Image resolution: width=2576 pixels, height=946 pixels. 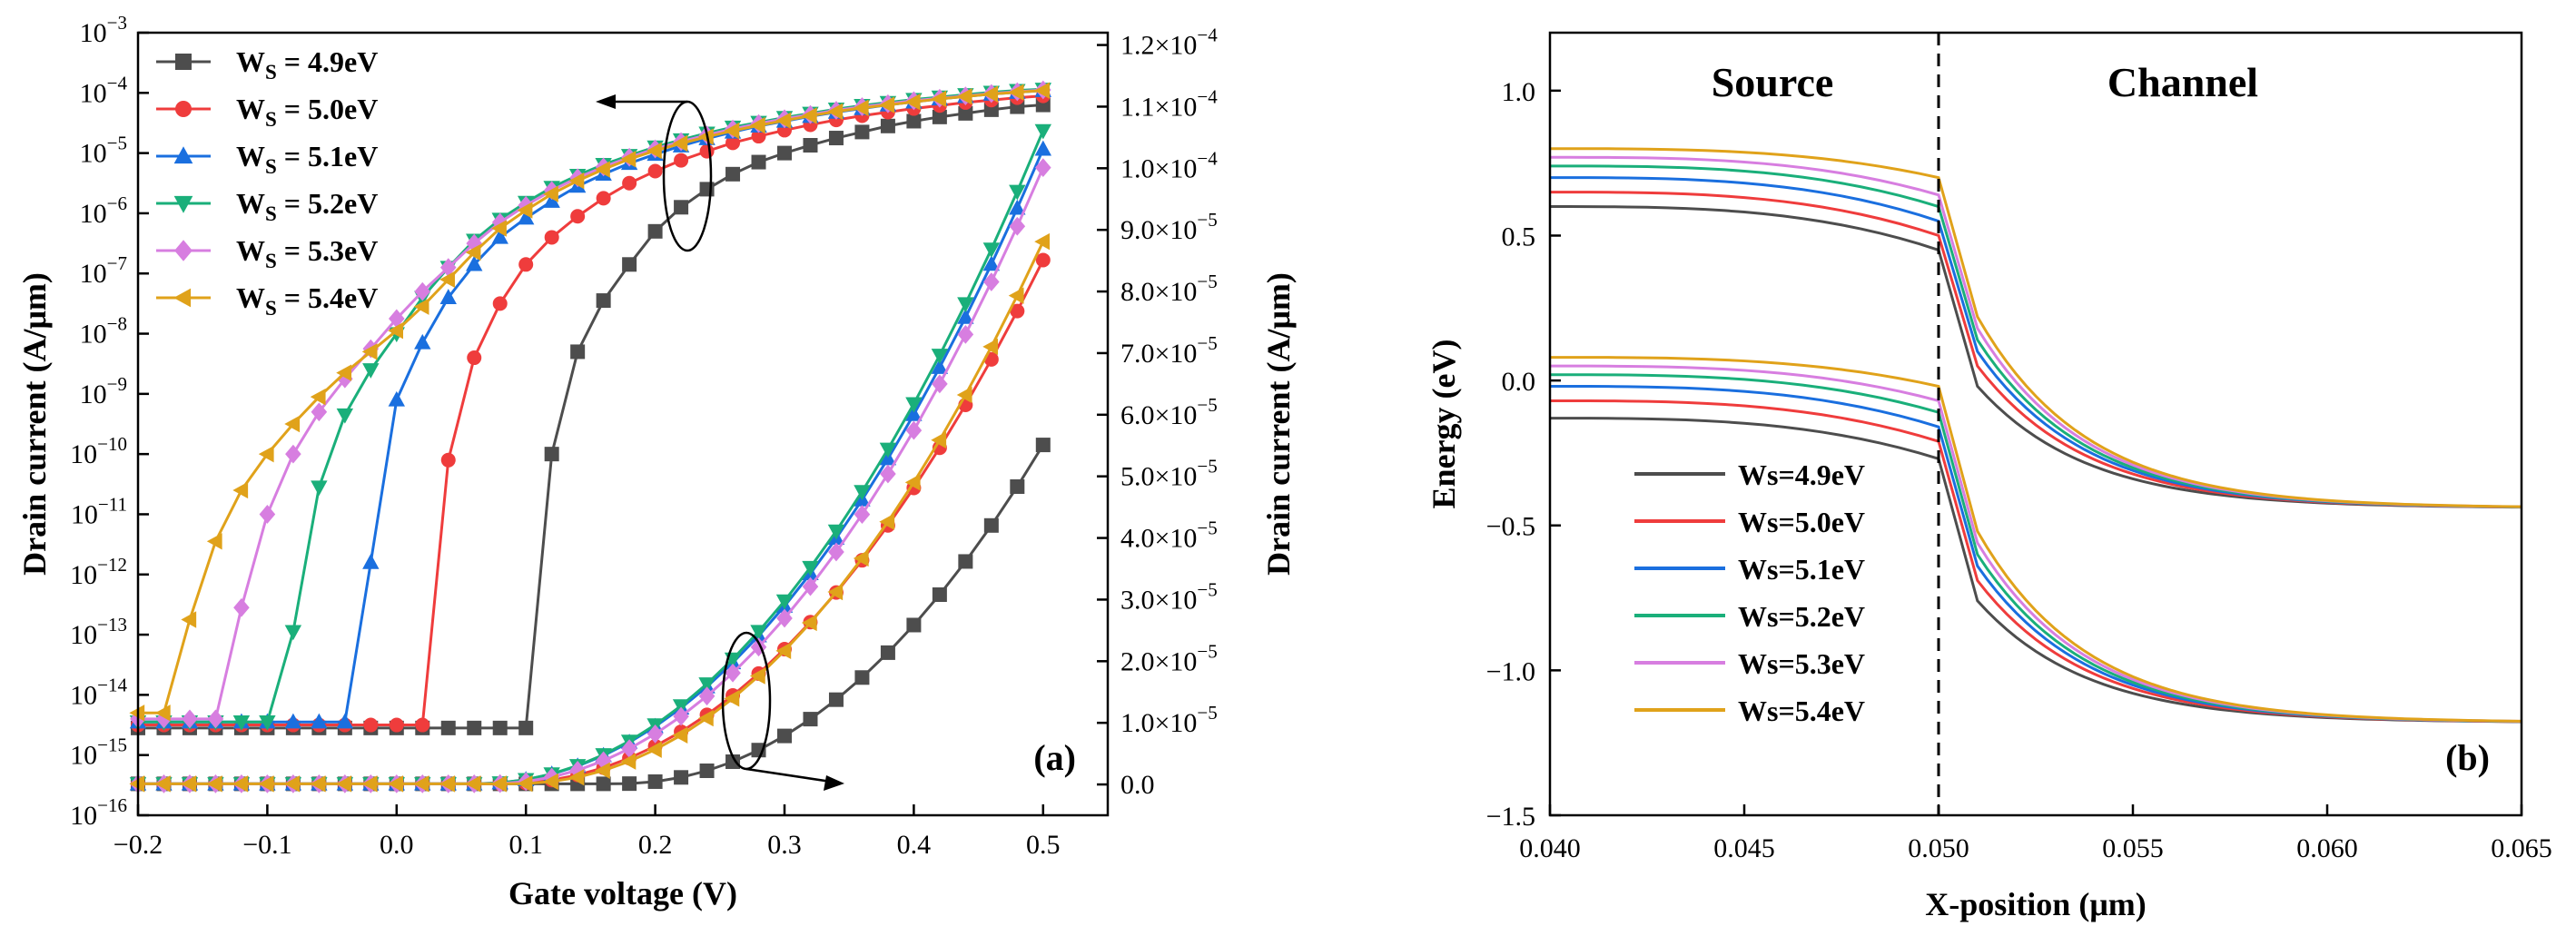 What do you see at coordinates (1773, 82) in the screenshot?
I see `chart-b-region-source: Source` at bounding box center [1773, 82].